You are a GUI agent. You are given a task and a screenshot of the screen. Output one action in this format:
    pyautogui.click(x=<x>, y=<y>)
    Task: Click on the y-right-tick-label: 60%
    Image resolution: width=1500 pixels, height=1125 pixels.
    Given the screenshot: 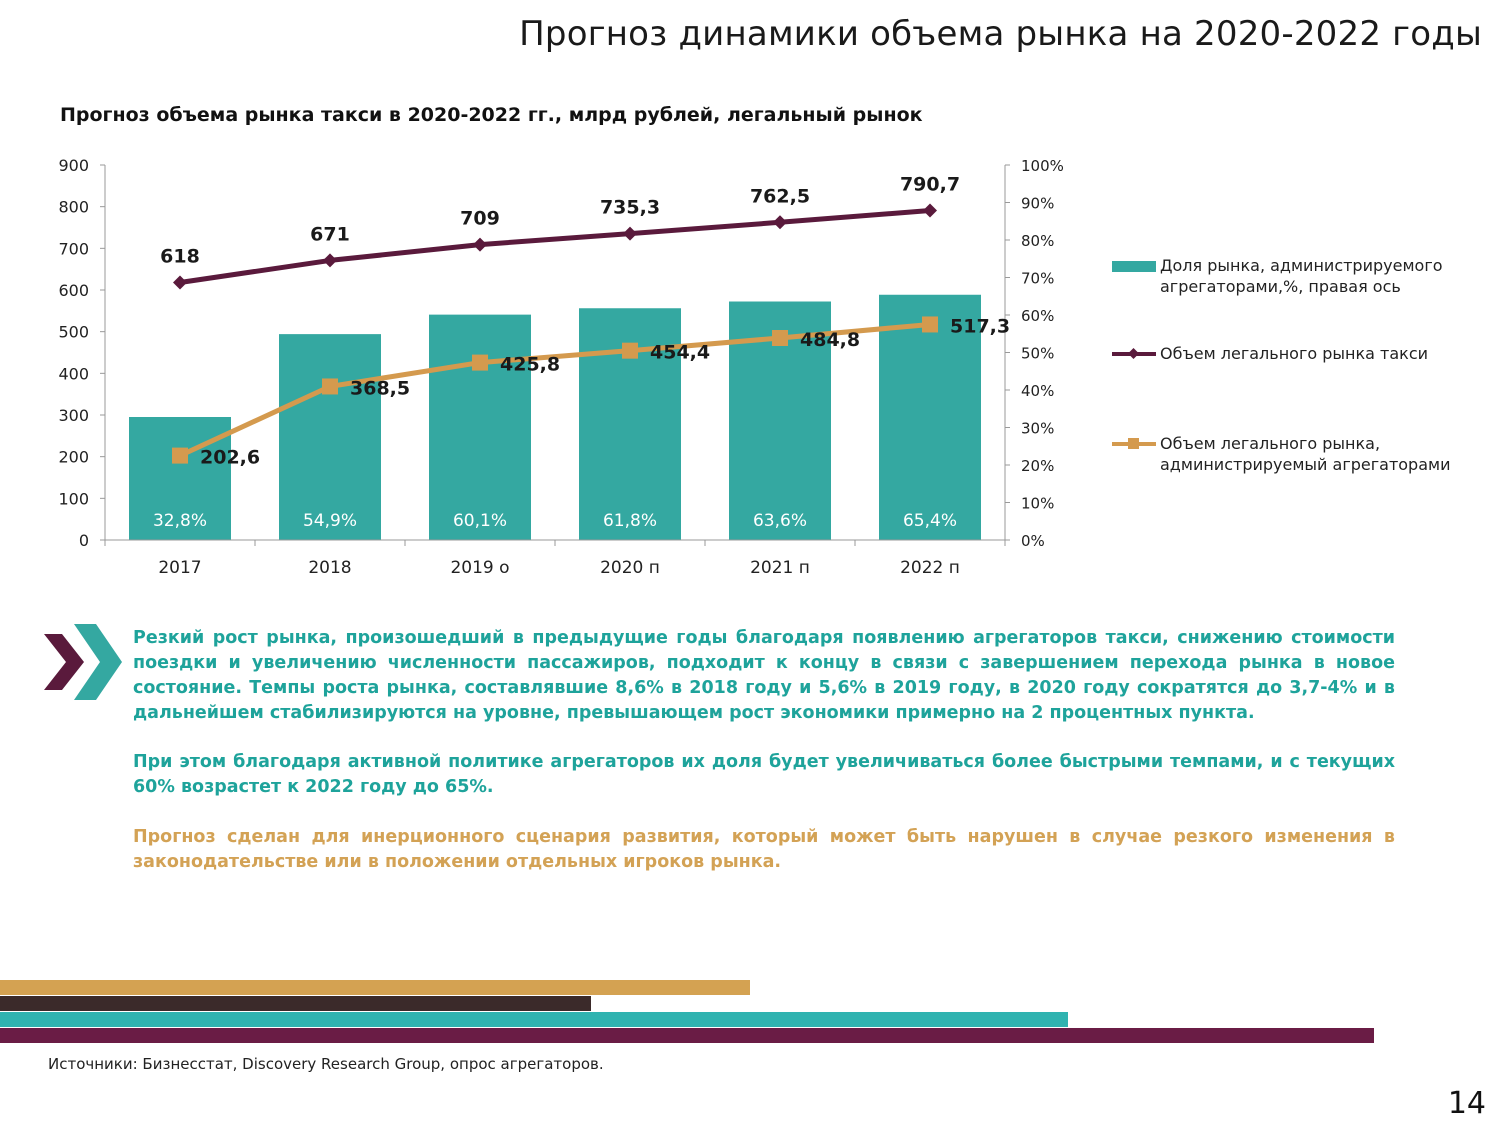 What is the action you would take?
    pyautogui.click(x=1037, y=316)
    